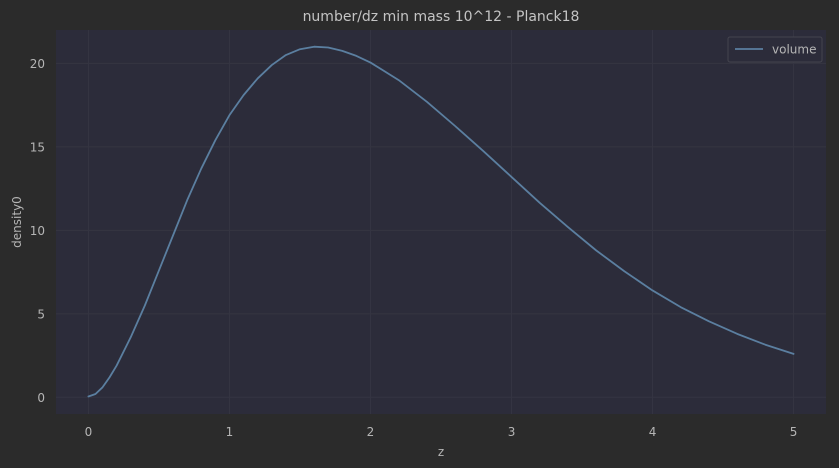 The image size is (839, 468). Describe the element at coordinates (441, 432) in the screenshot. I see `x-axis-ticks: 0 1 2 3 4 5` at that location.